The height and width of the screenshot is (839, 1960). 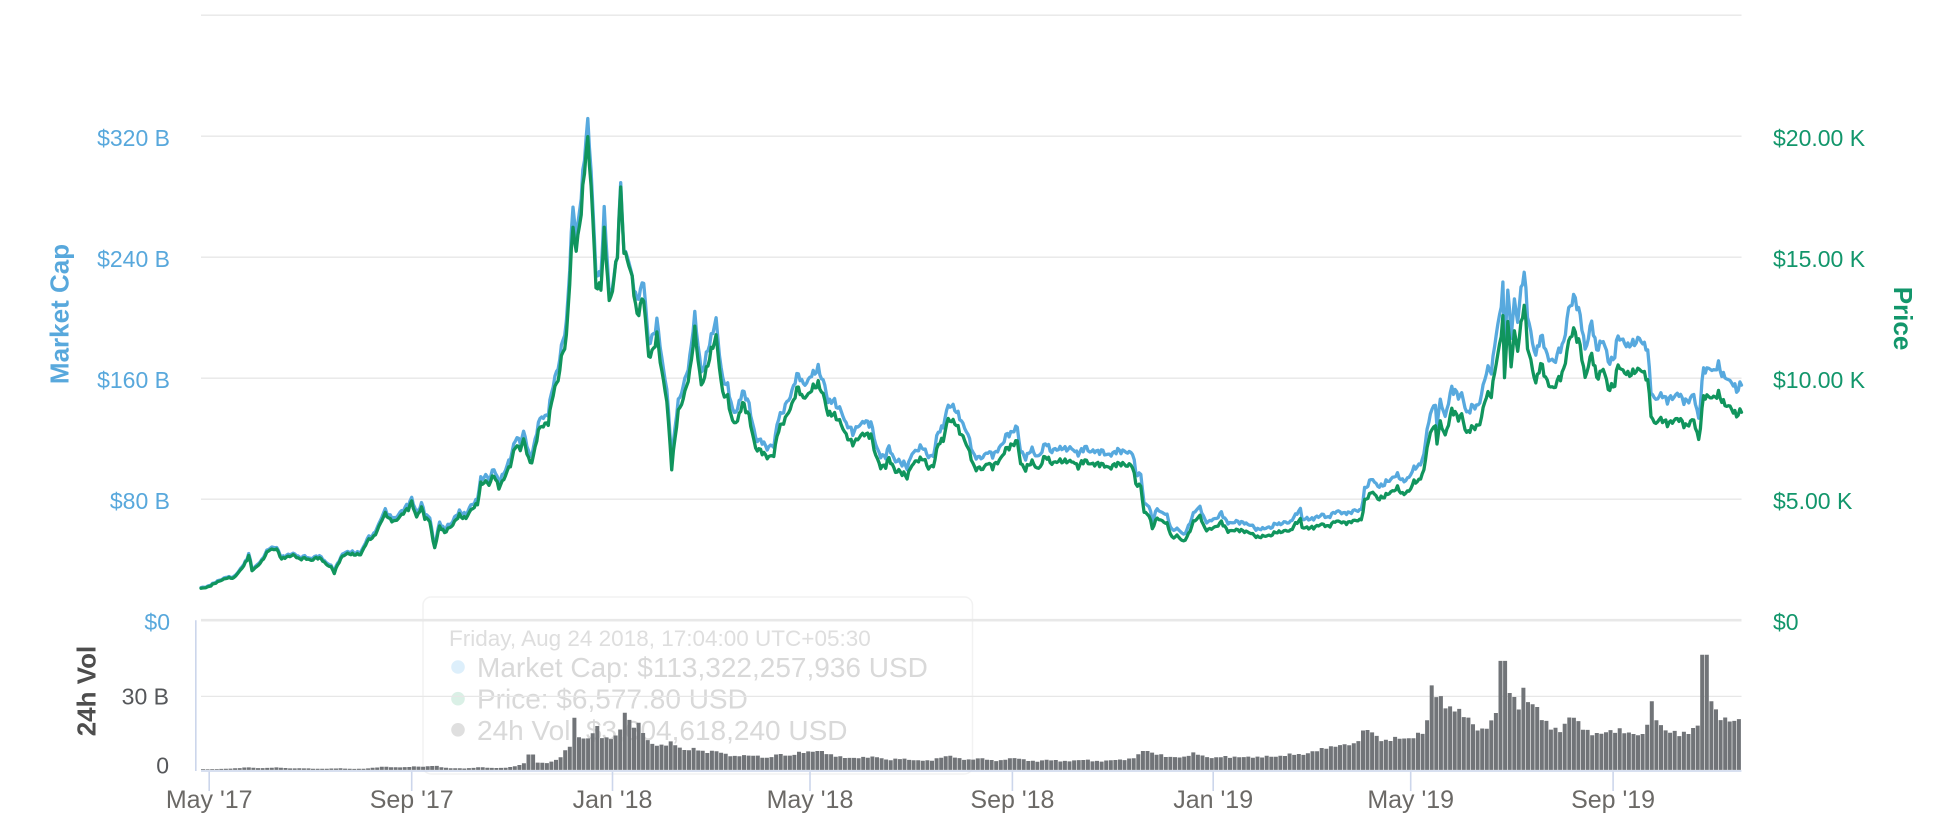 I want to click on svg-text: $240 B, so click(x=133, y=259).